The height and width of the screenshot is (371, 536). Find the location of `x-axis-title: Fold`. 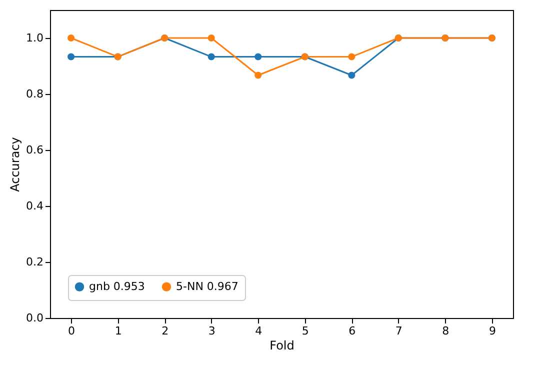

x-axis-title: Fold is located at coordinates (282, 345).